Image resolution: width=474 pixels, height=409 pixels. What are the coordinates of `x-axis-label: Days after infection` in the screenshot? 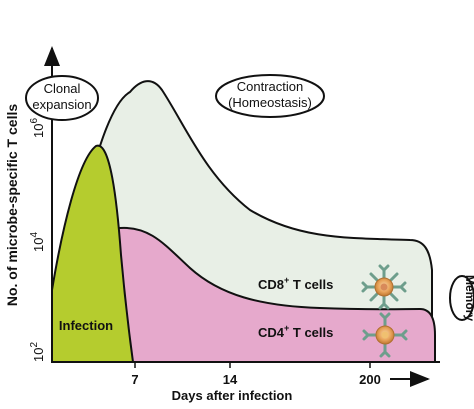 It's located at (232, 395).